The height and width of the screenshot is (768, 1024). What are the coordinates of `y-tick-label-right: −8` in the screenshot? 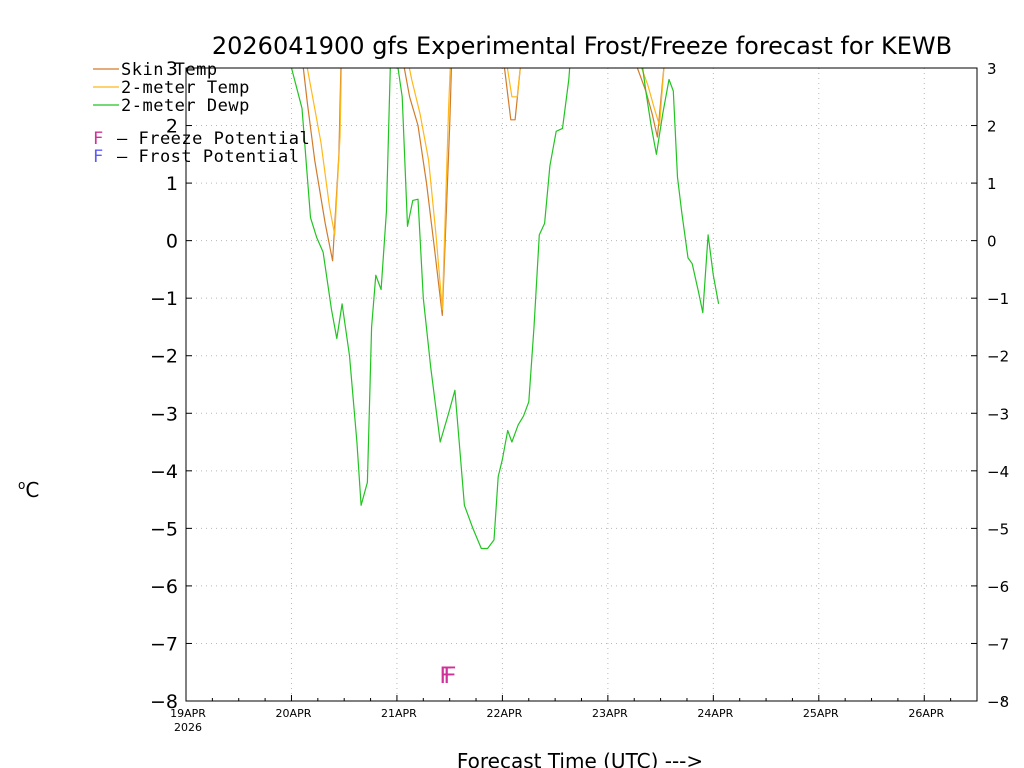 It's located at (998, 702).